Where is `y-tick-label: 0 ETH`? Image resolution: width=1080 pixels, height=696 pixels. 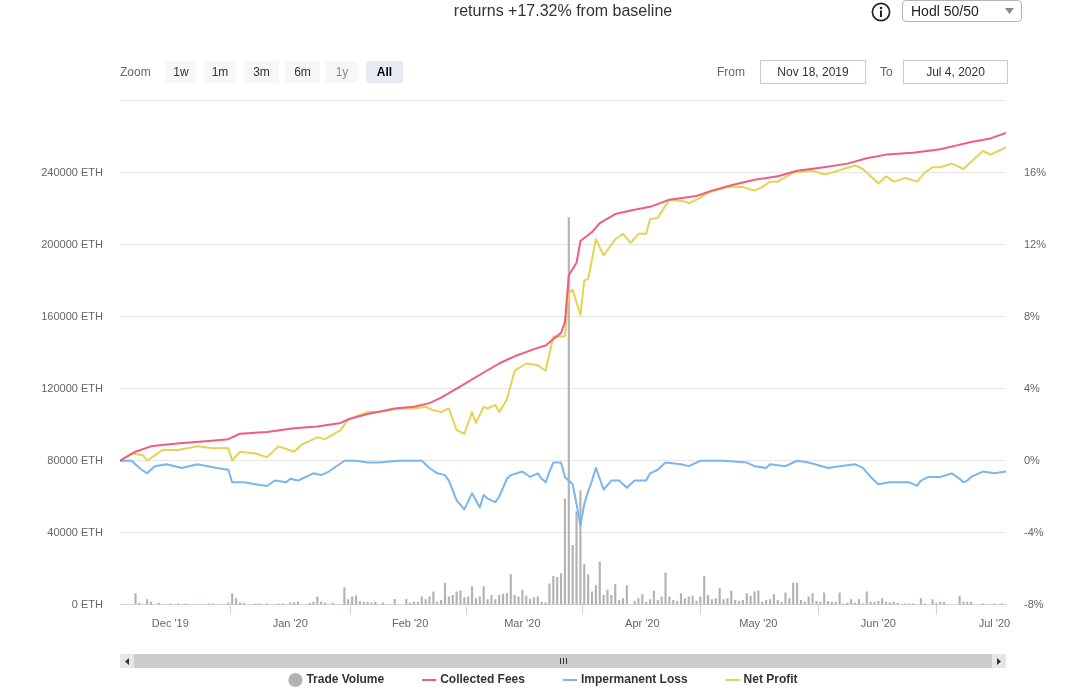 y-tick-label: 0 ETH is located at coordinates (87, 603).